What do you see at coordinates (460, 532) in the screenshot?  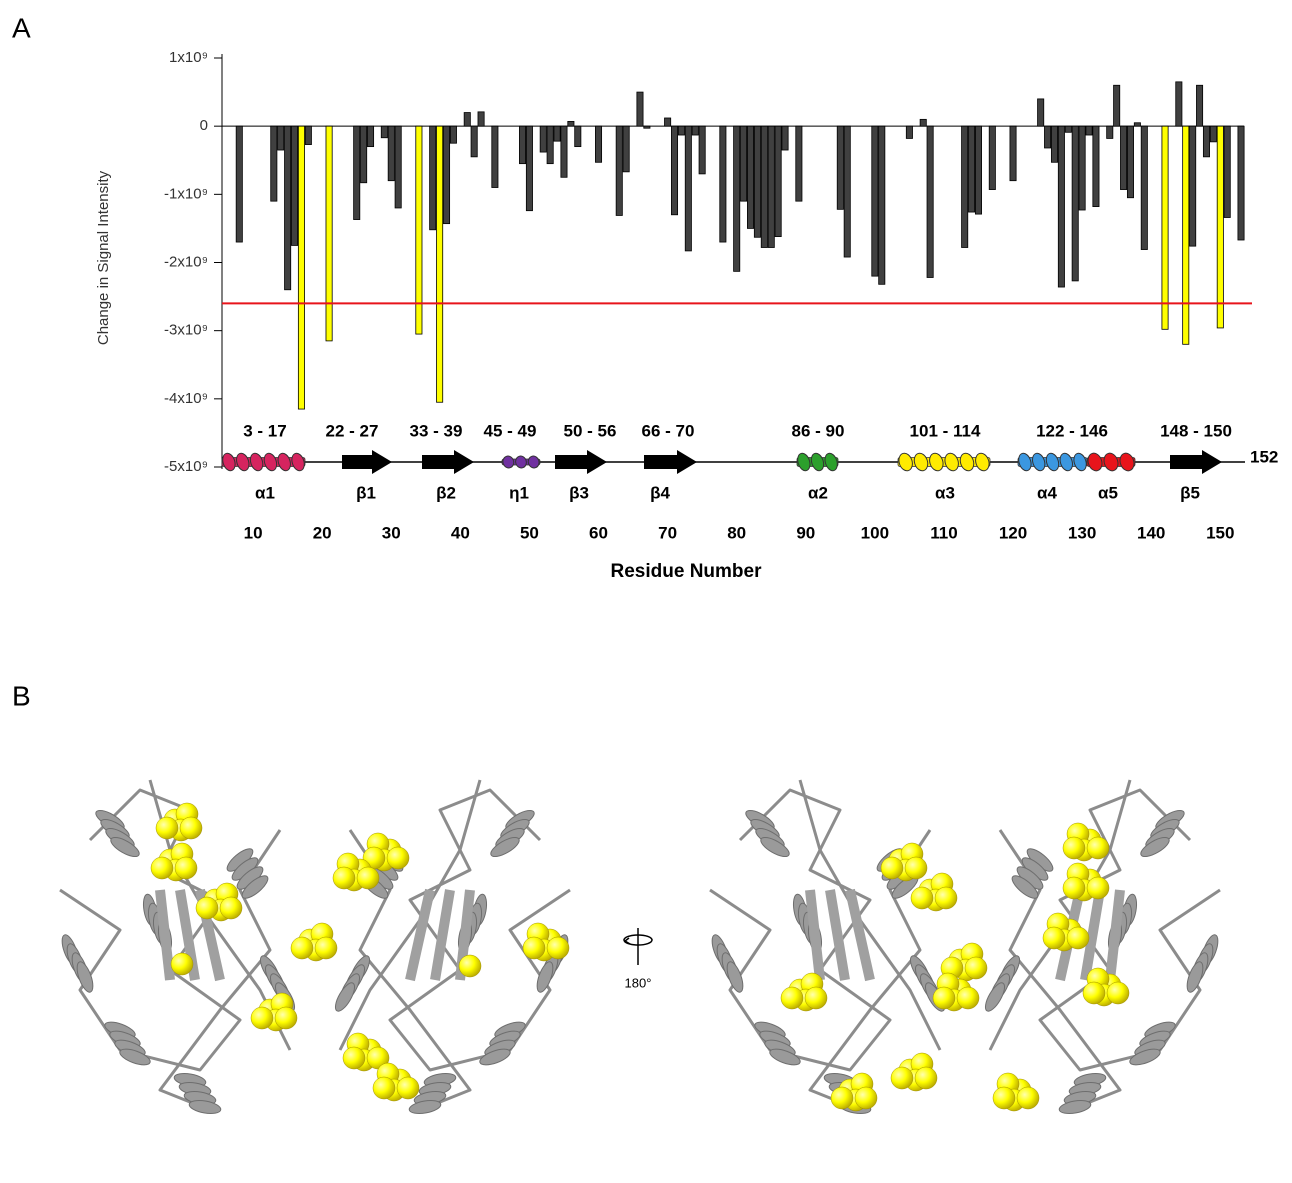 I see `x-tick-label: 40` at bounding box center [460, 532].